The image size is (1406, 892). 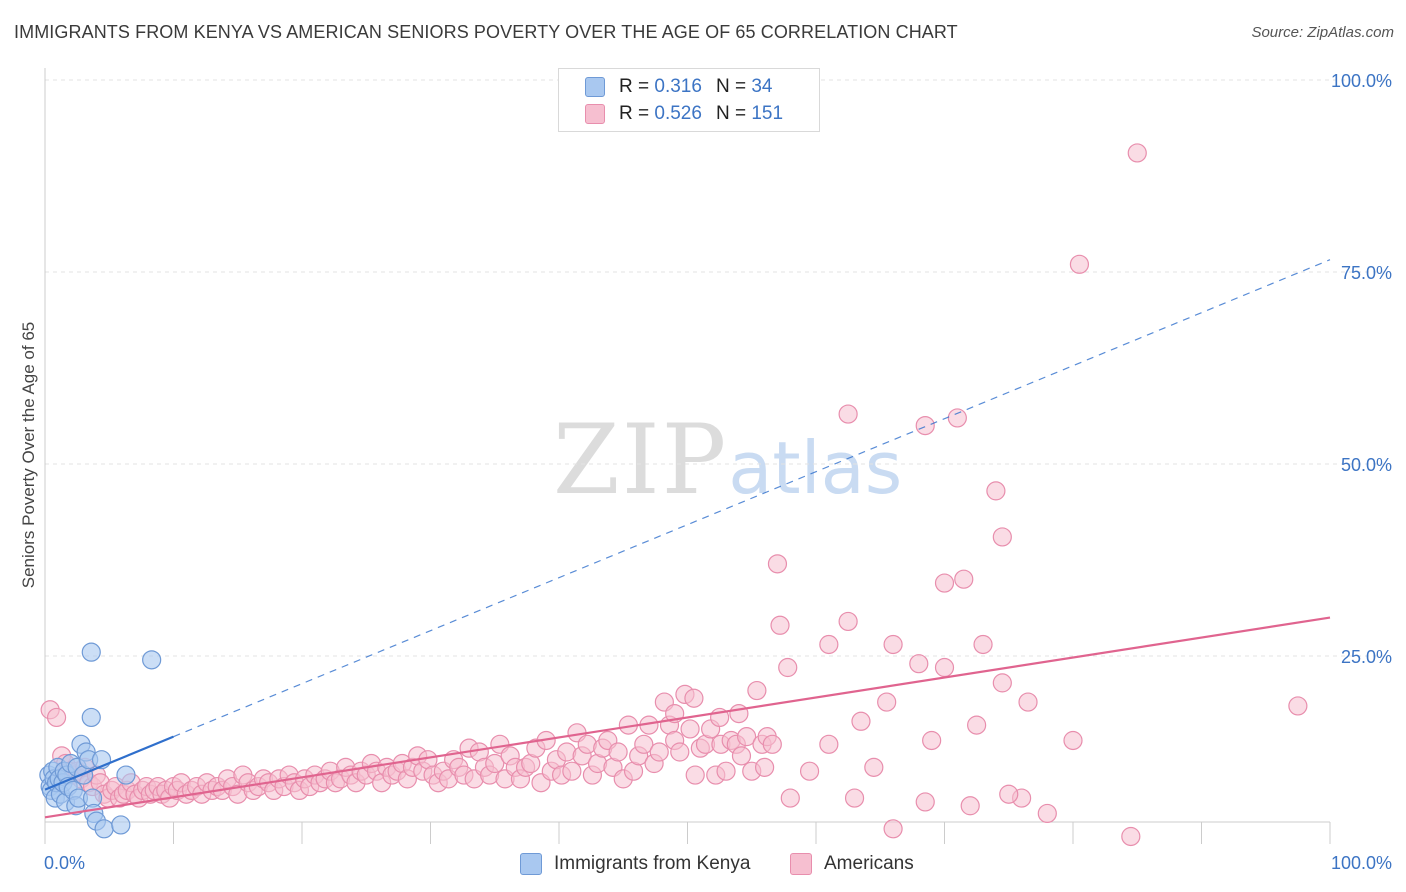 I want to click on legend-swatch-americans, so click(x=595, y=114).